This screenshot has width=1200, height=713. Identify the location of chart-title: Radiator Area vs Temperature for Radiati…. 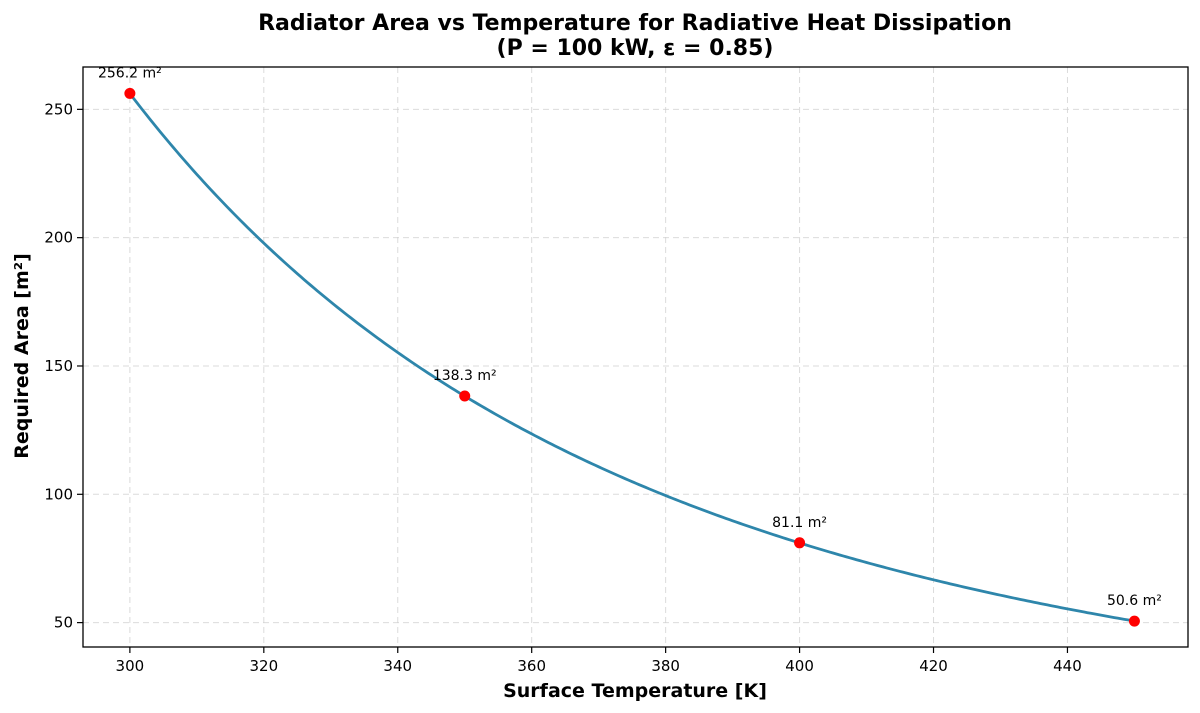
(635, 23).